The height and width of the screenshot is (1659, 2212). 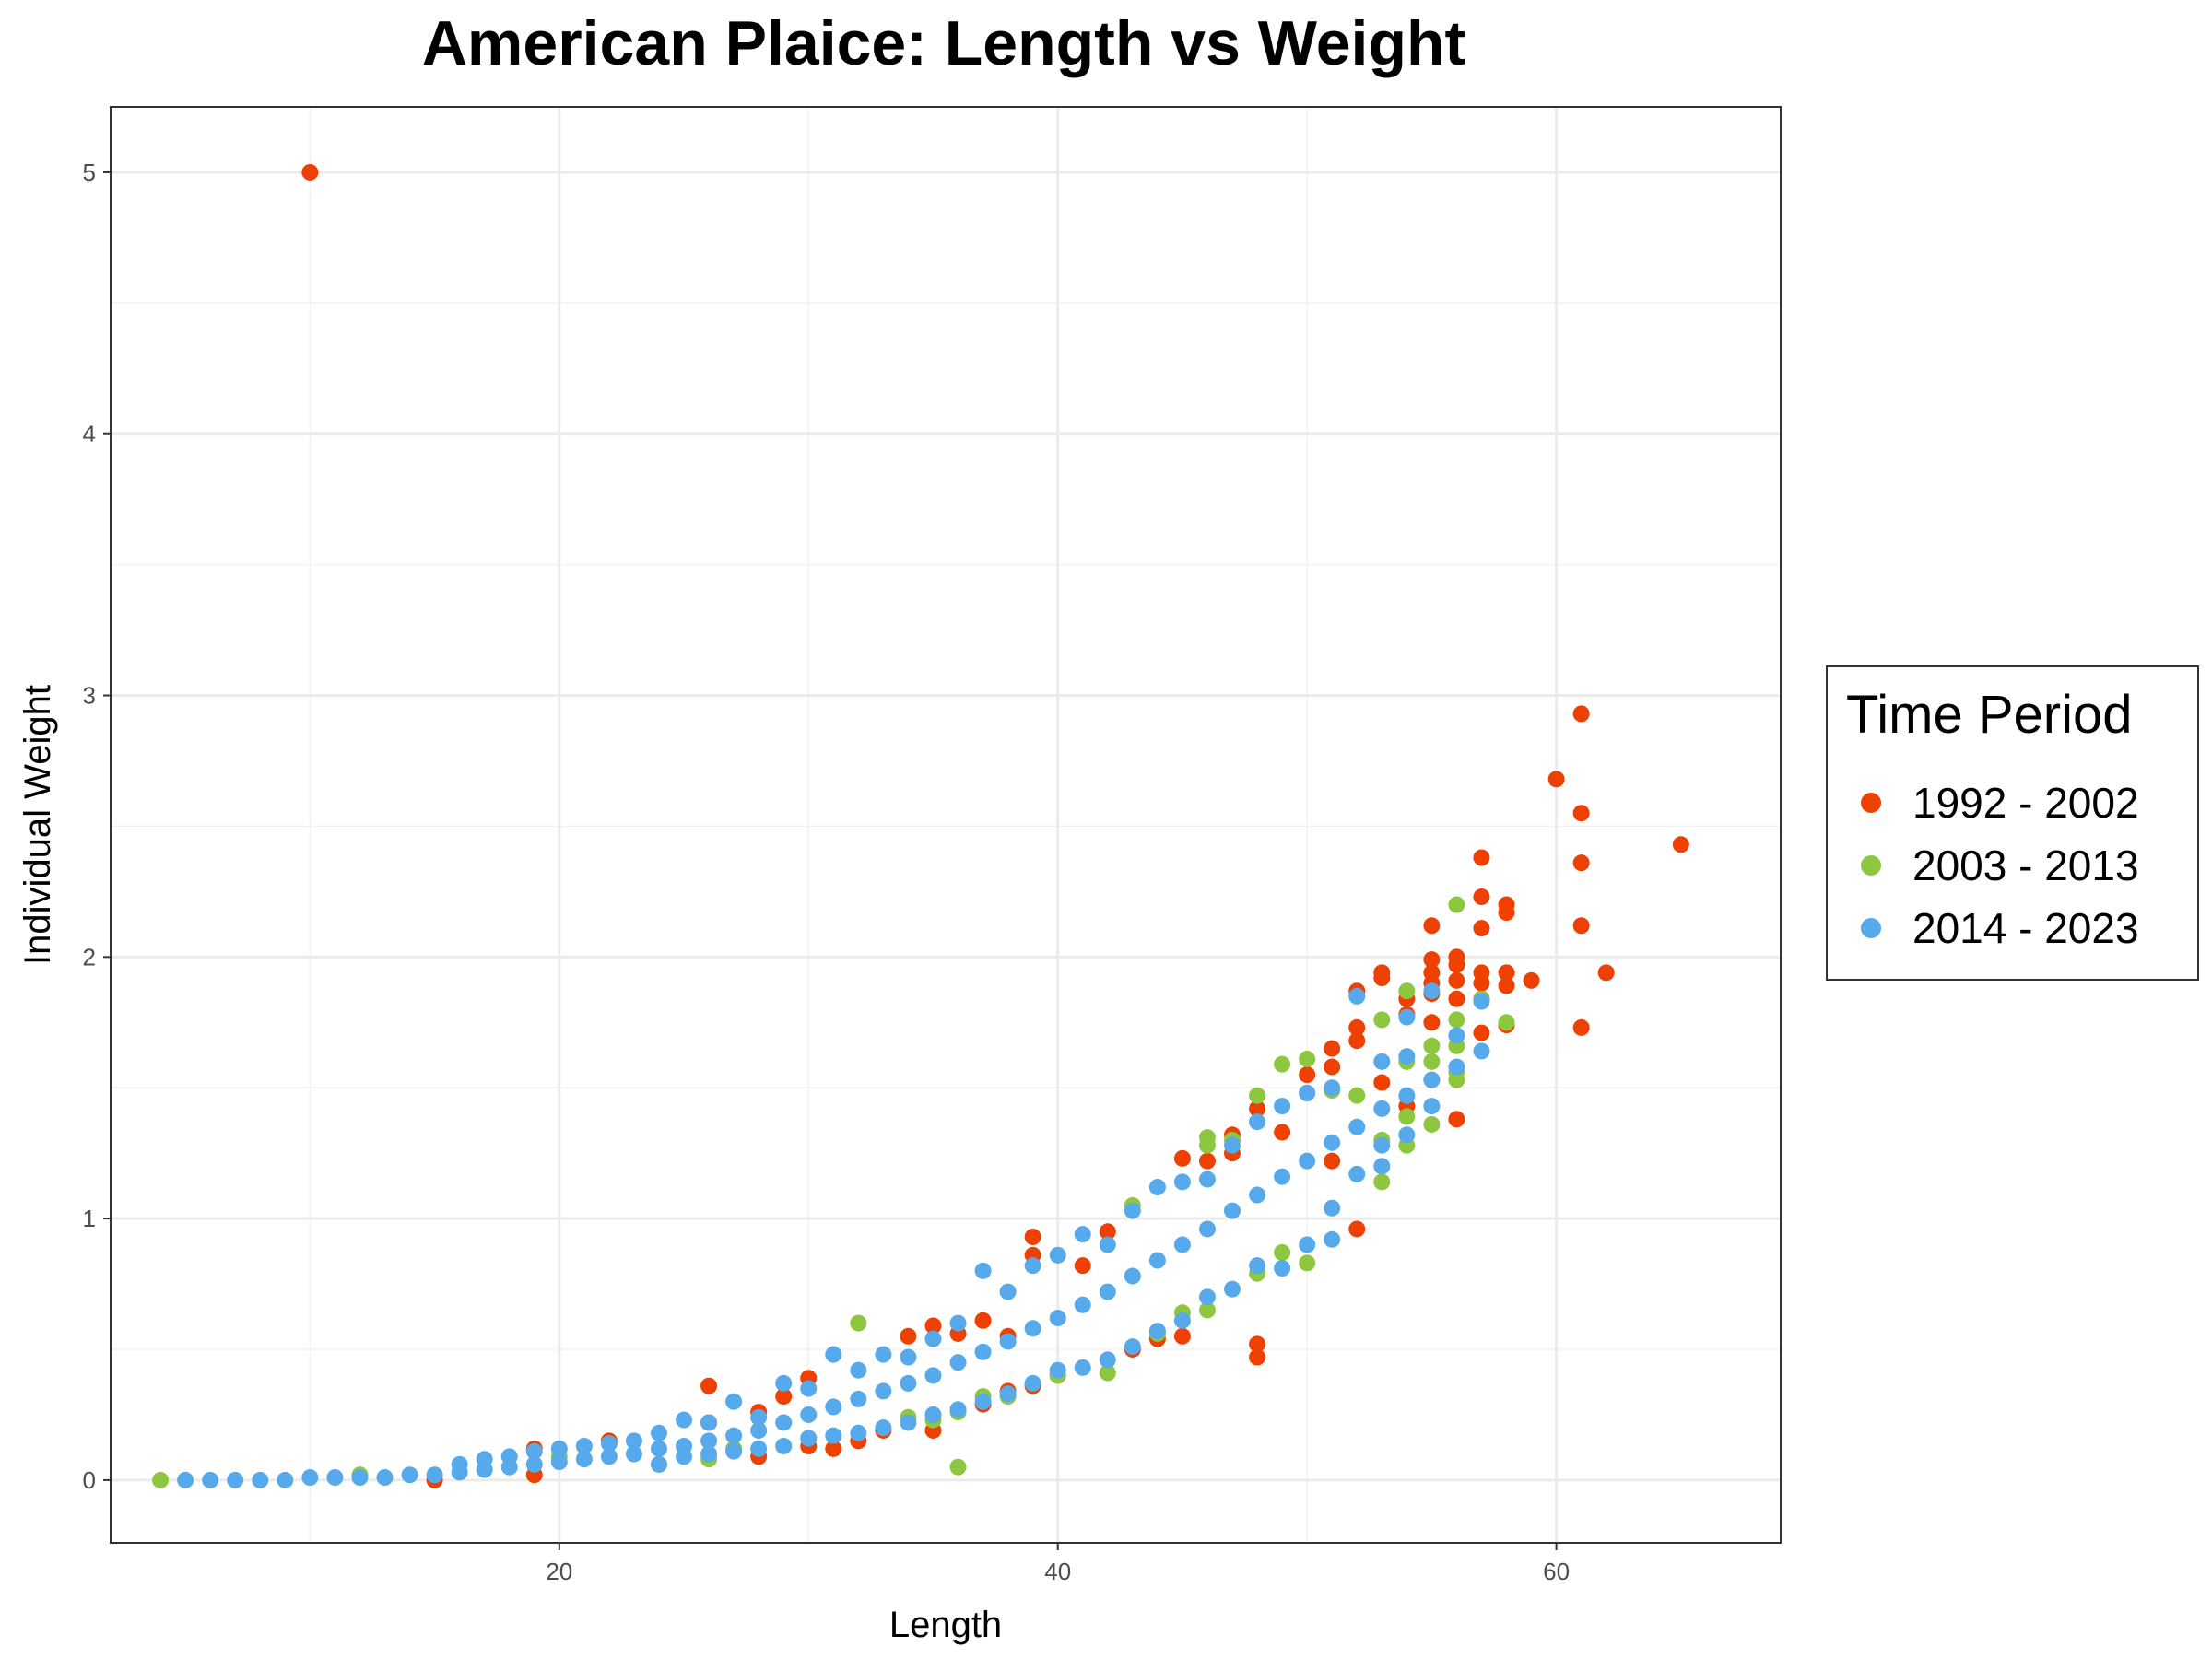 What do you see at coordinates (945, 1625) in the screenshot?
I see `x-axis-title: Length` at bounding box center [945, 1625].